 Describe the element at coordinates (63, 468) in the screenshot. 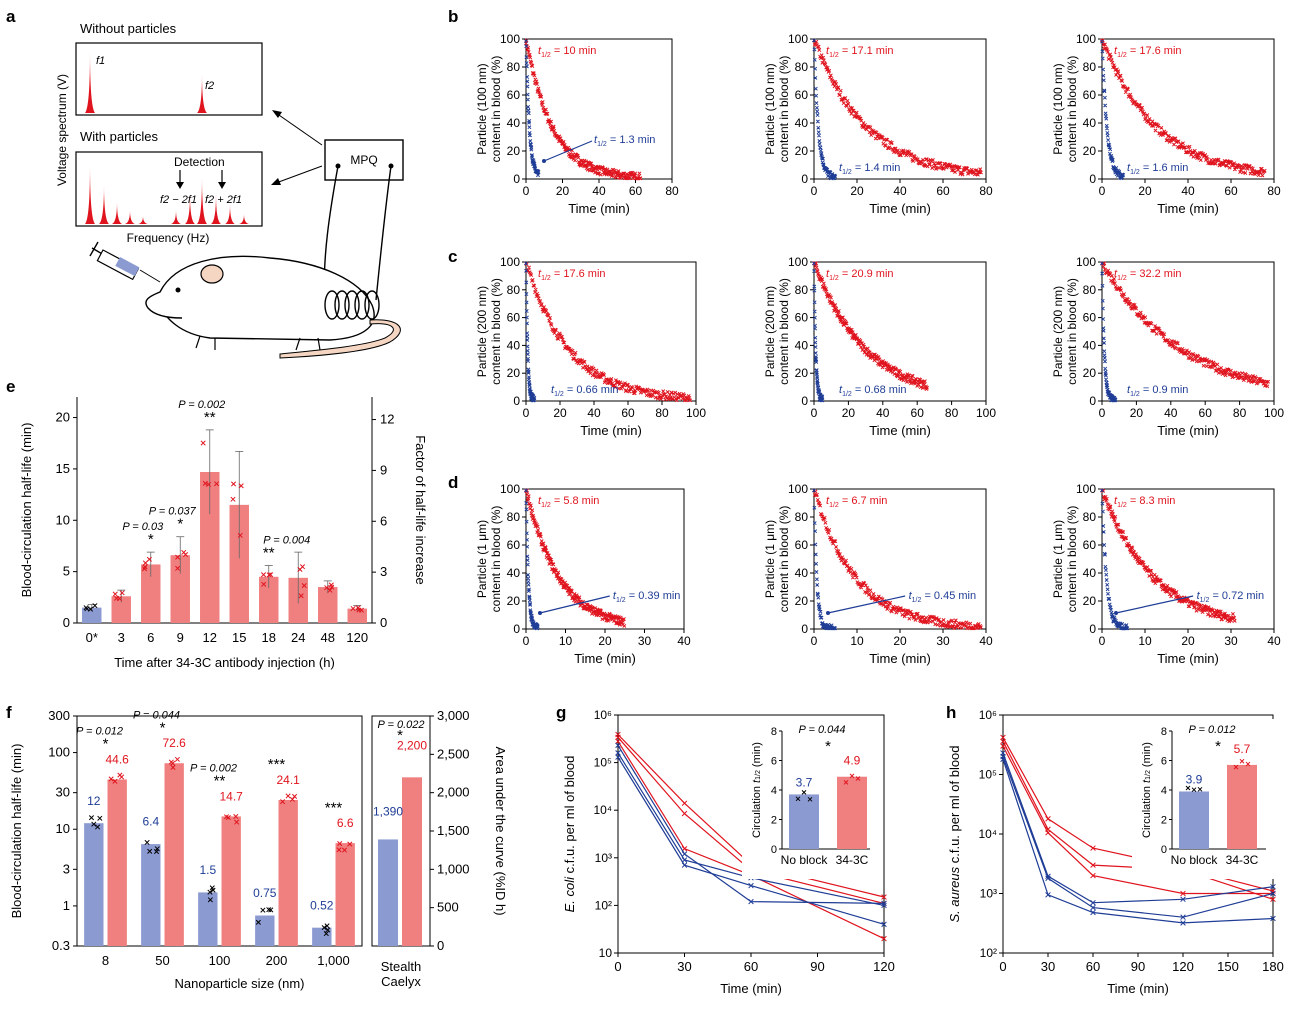

I see `y-tick-label: 15` at that location.